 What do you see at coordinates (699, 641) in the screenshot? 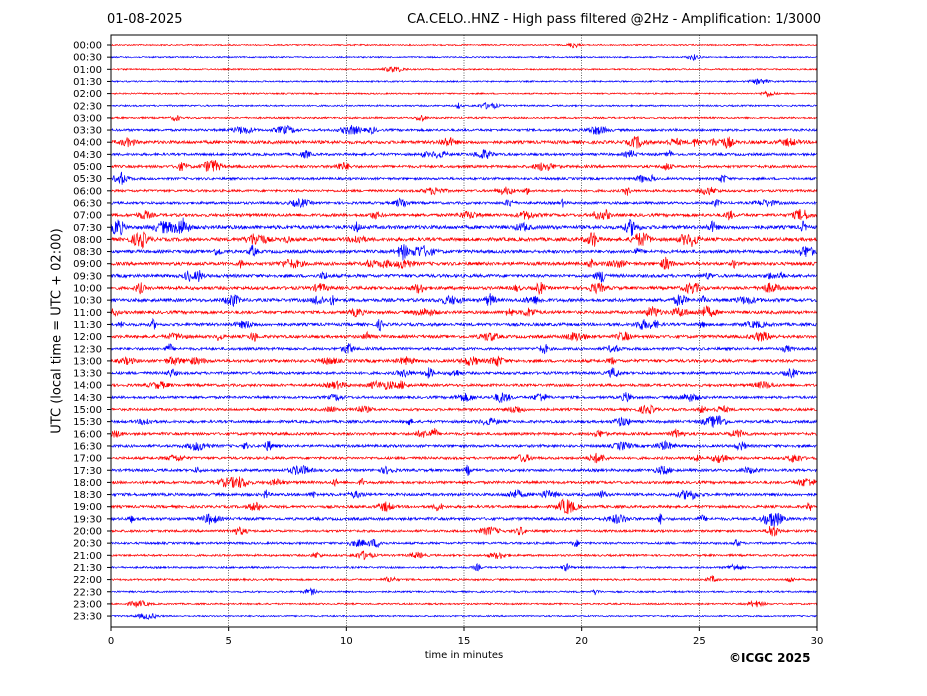
I see `x-tick-label: 25` at bounding box center [699, 641].